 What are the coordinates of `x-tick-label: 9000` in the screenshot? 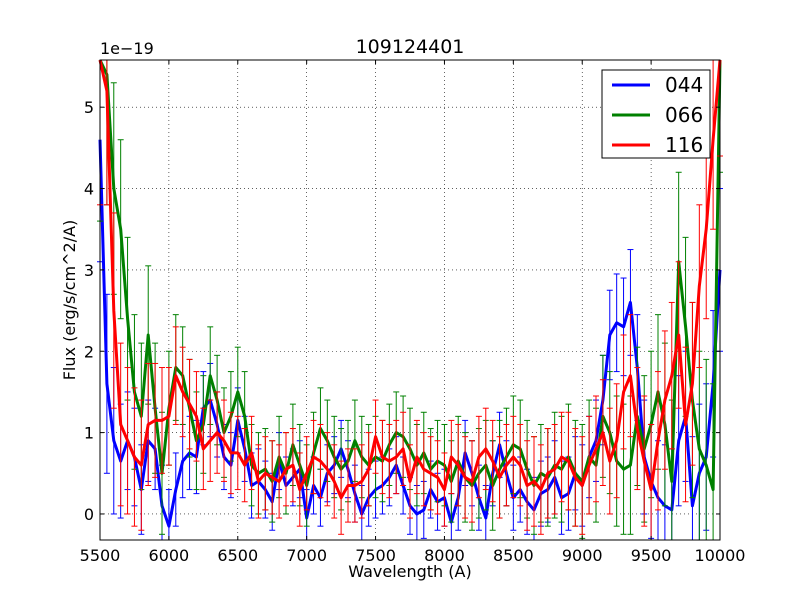 It's located at (582, 555).